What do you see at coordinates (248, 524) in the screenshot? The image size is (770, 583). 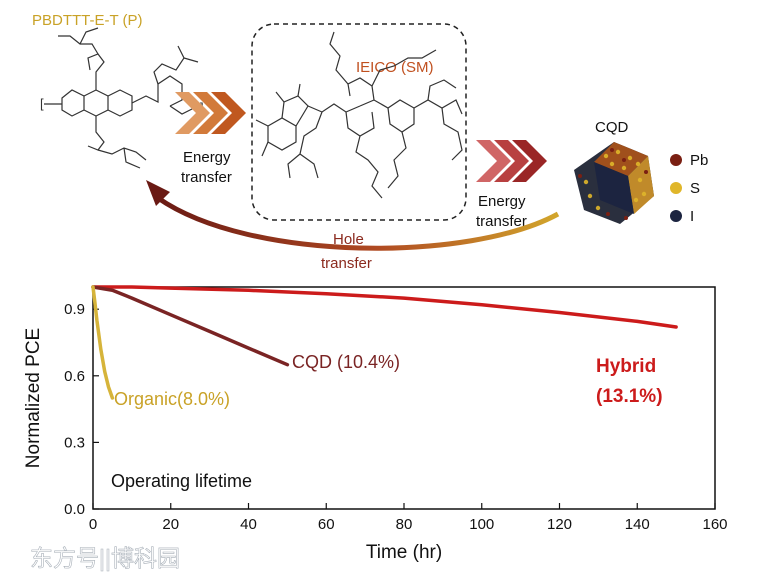 I see `x-tick-label: 40` at bounding box center [248, 524].